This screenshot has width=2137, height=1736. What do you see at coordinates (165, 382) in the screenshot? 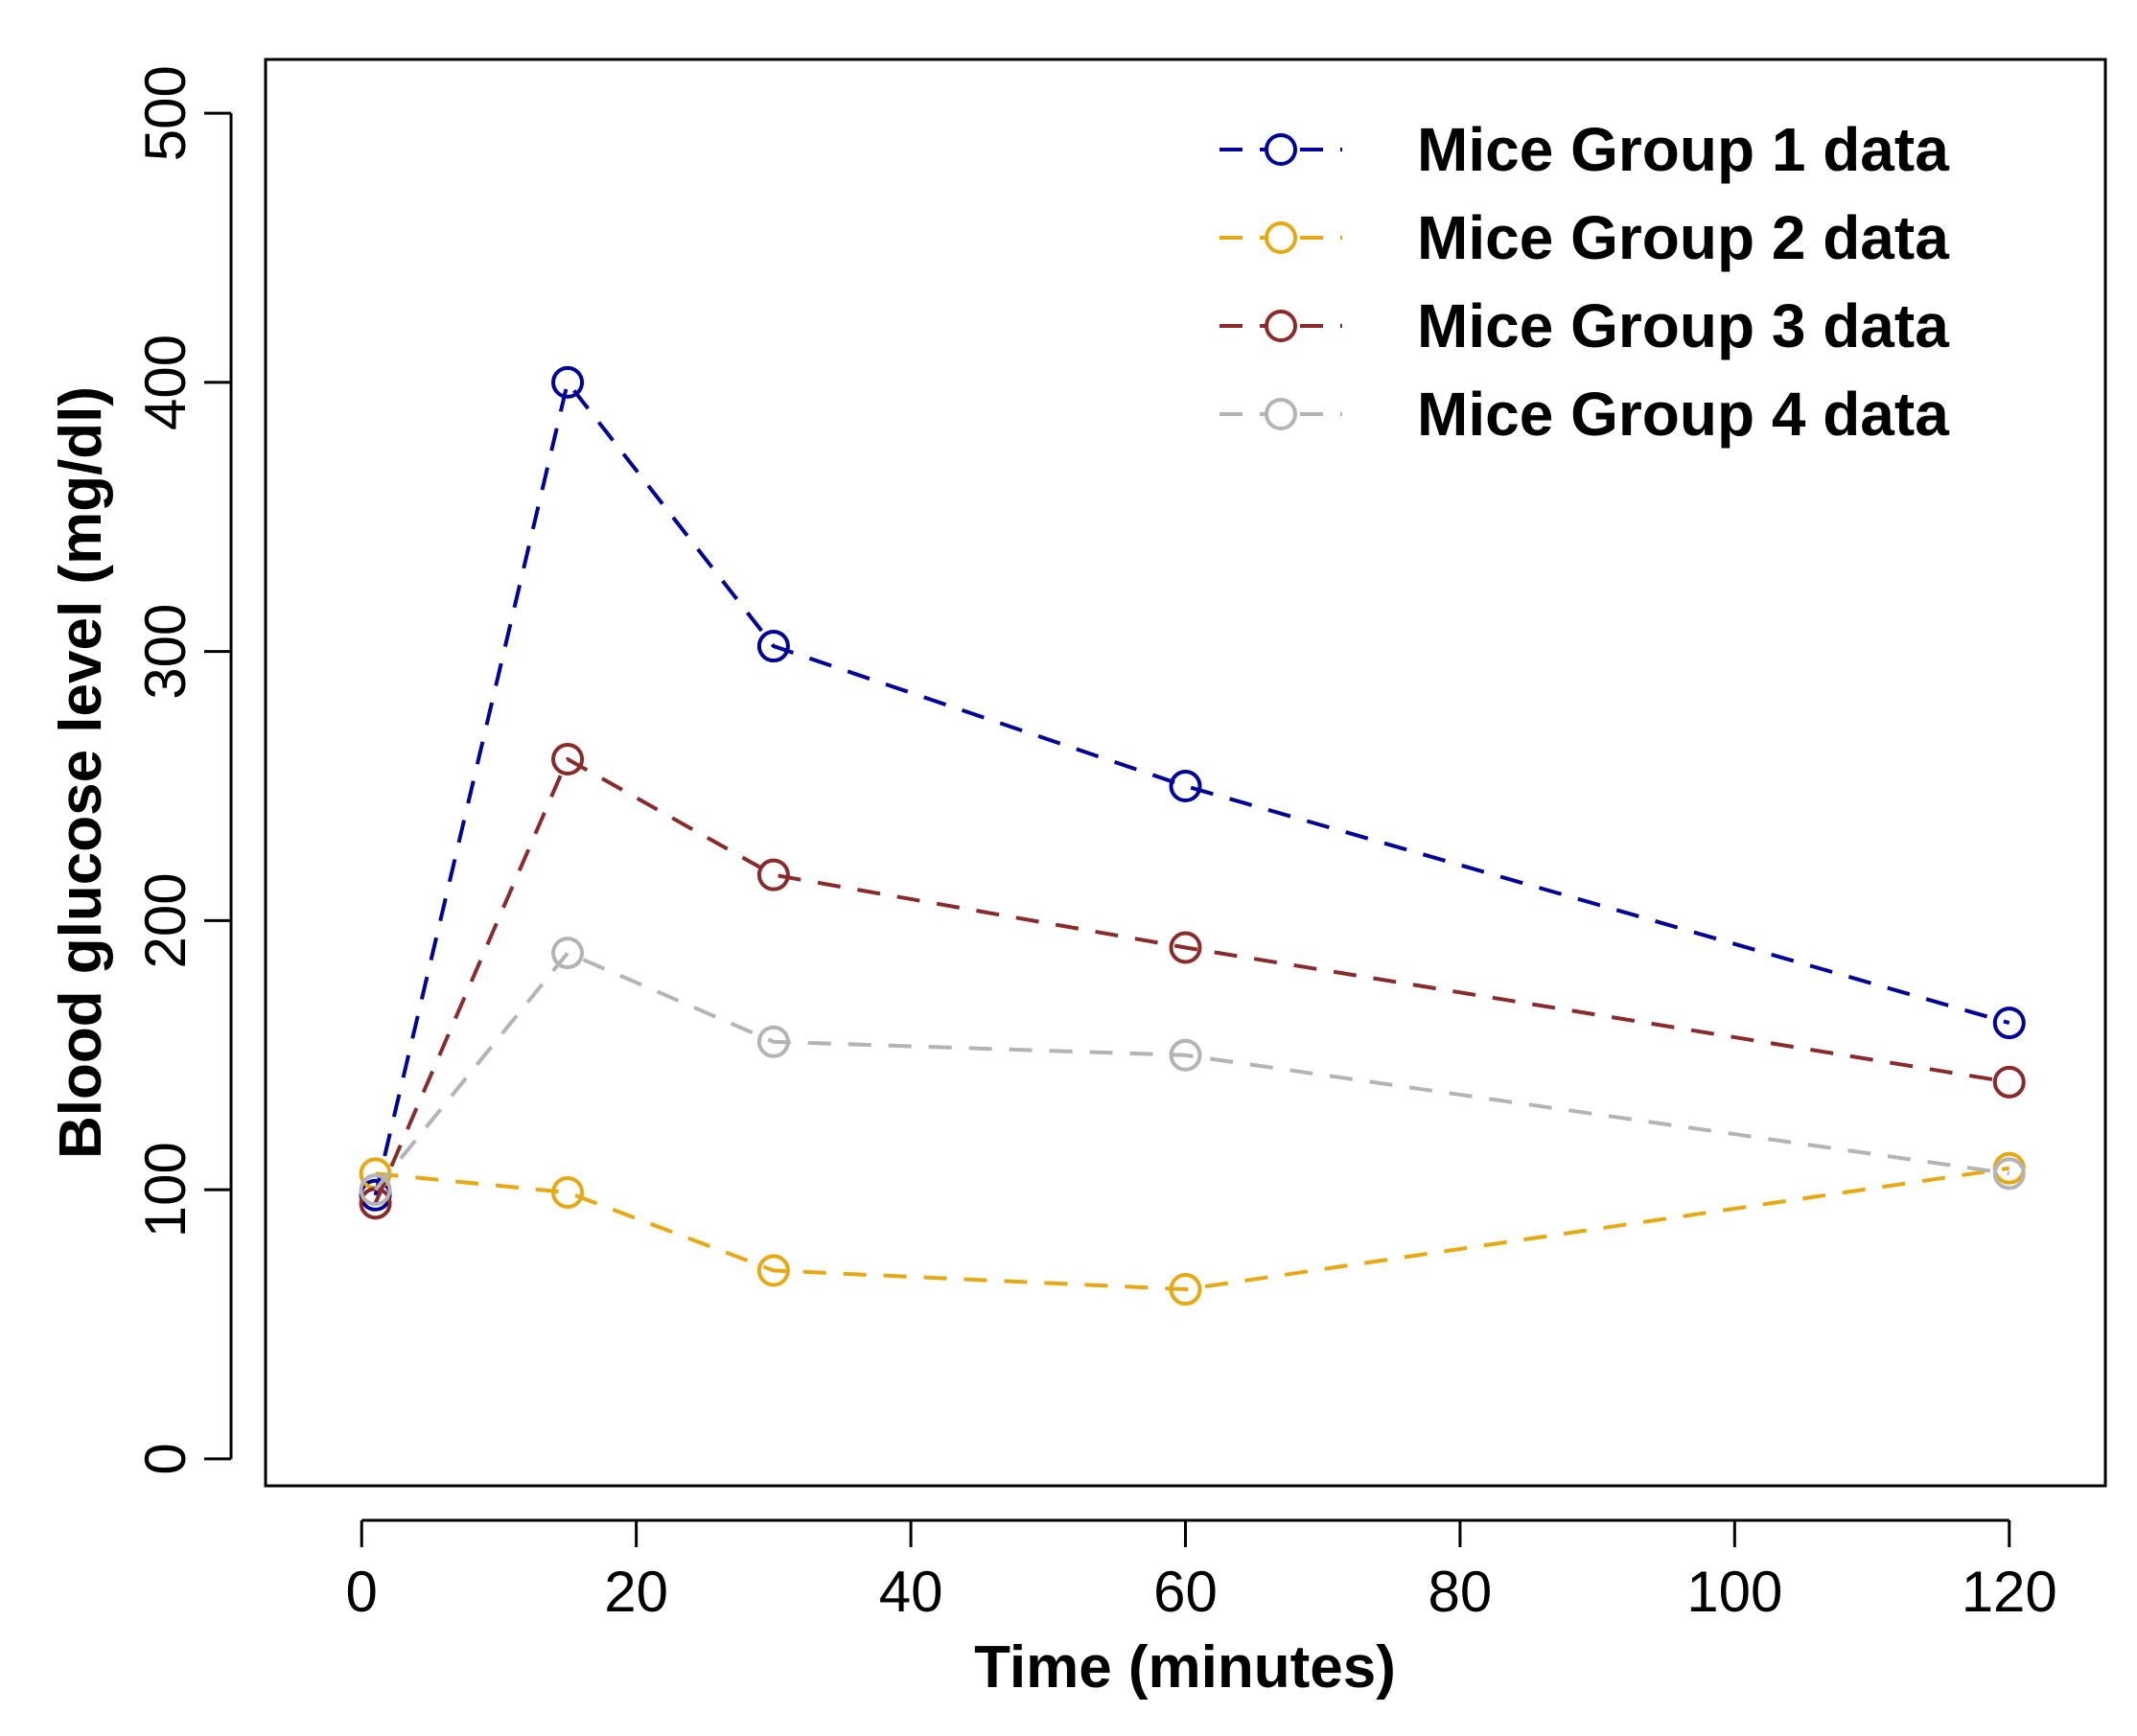
I see `y-tick-label: 400` at bounding box center [165, 382].